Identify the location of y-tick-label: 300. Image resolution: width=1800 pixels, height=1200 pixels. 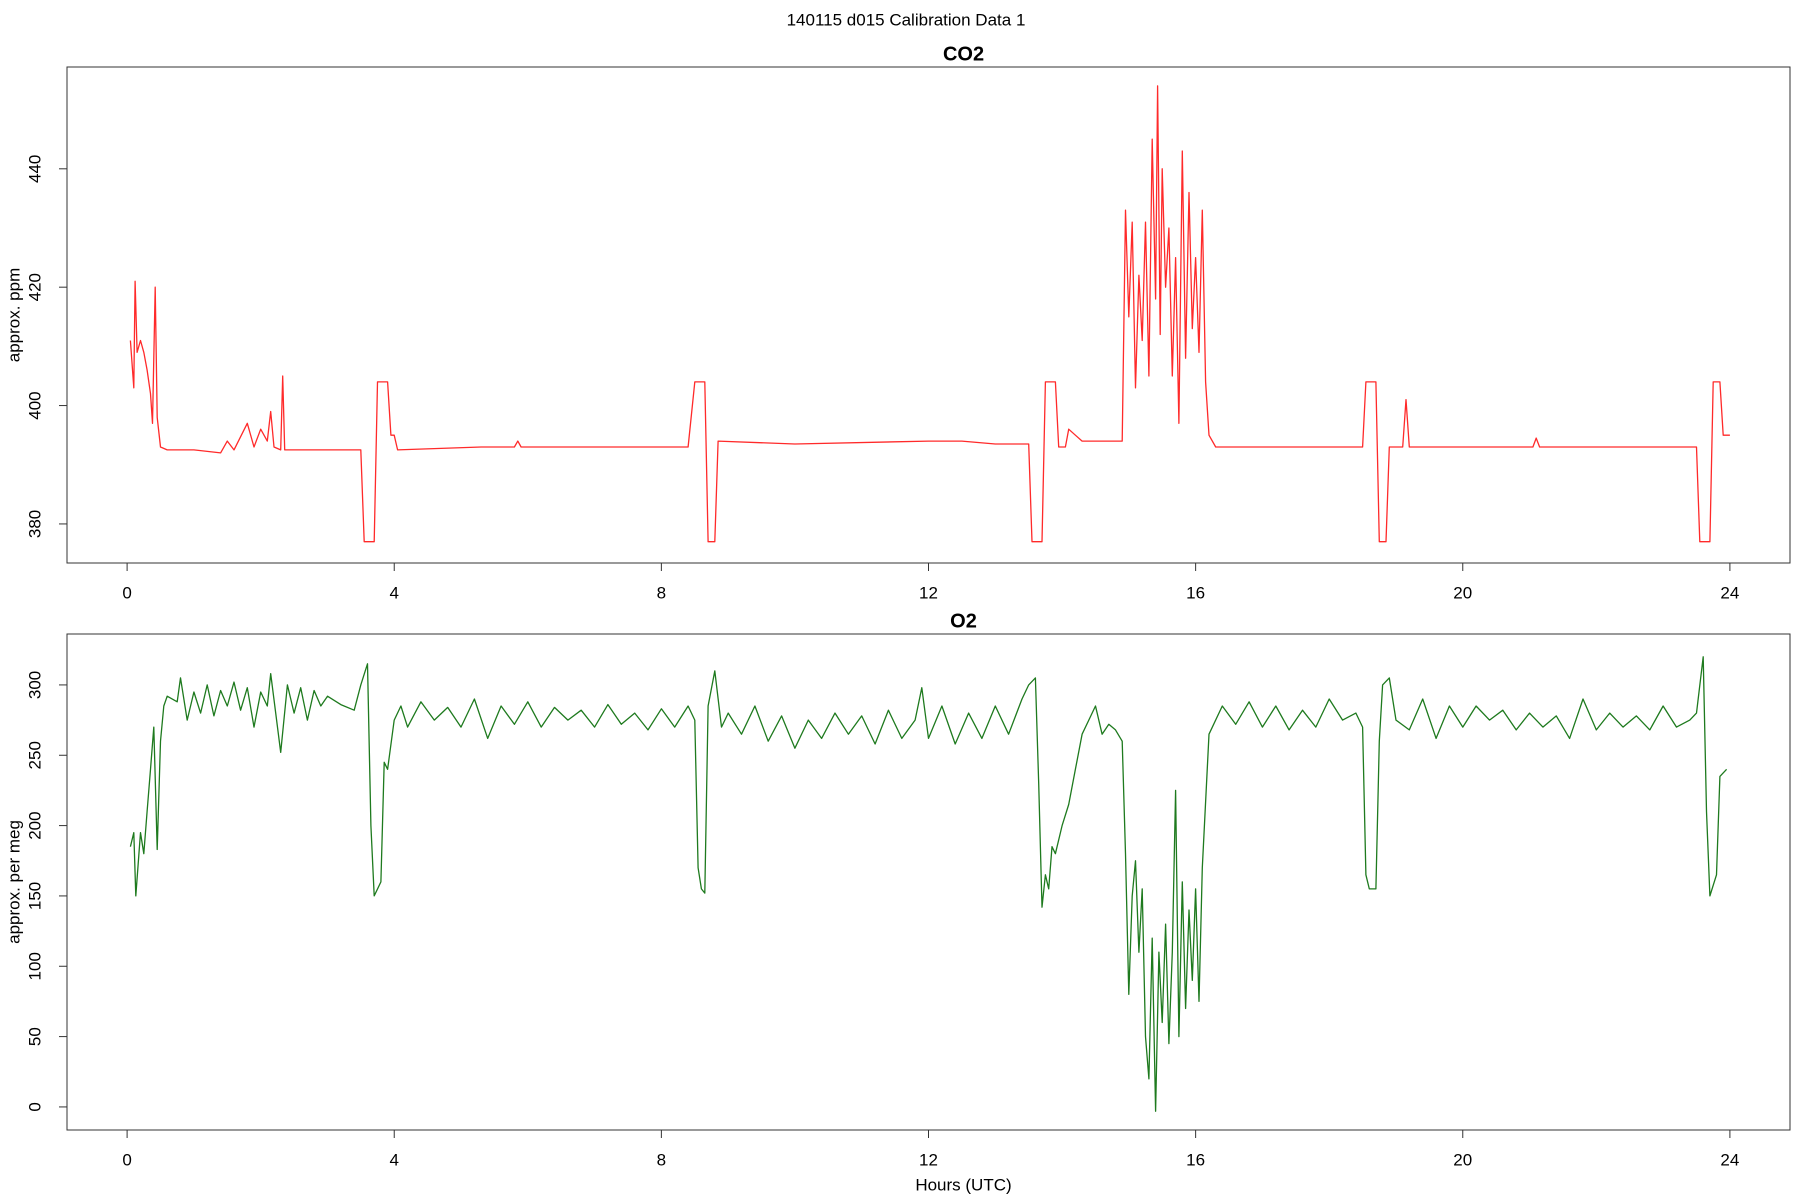
(34, 685).